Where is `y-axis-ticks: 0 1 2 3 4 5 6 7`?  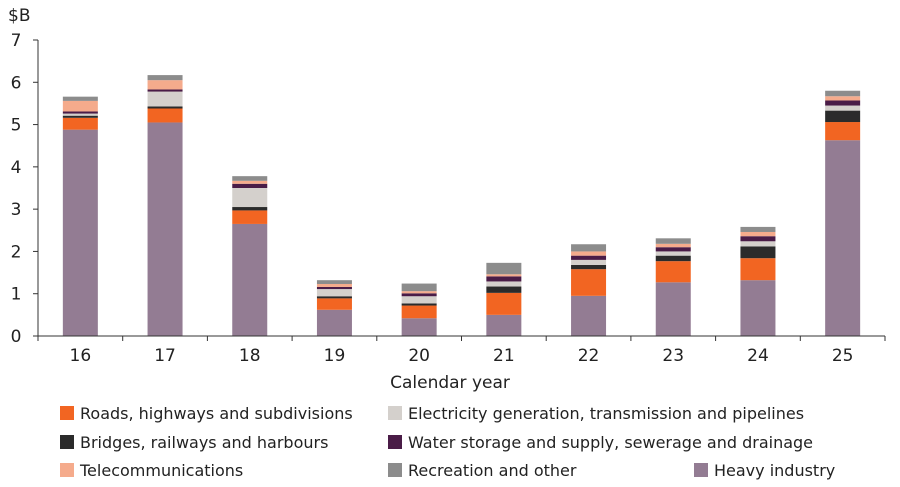 y-axis-ticks: 0 1 2 3 4 5 6 7 is located at coordinates (24, 189).